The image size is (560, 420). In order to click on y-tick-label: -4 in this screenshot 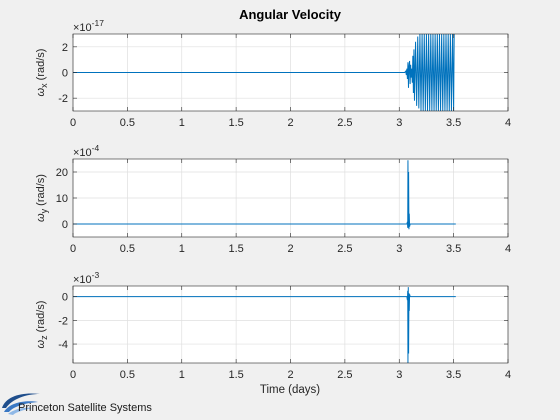, I will do `click(63, 345)`.